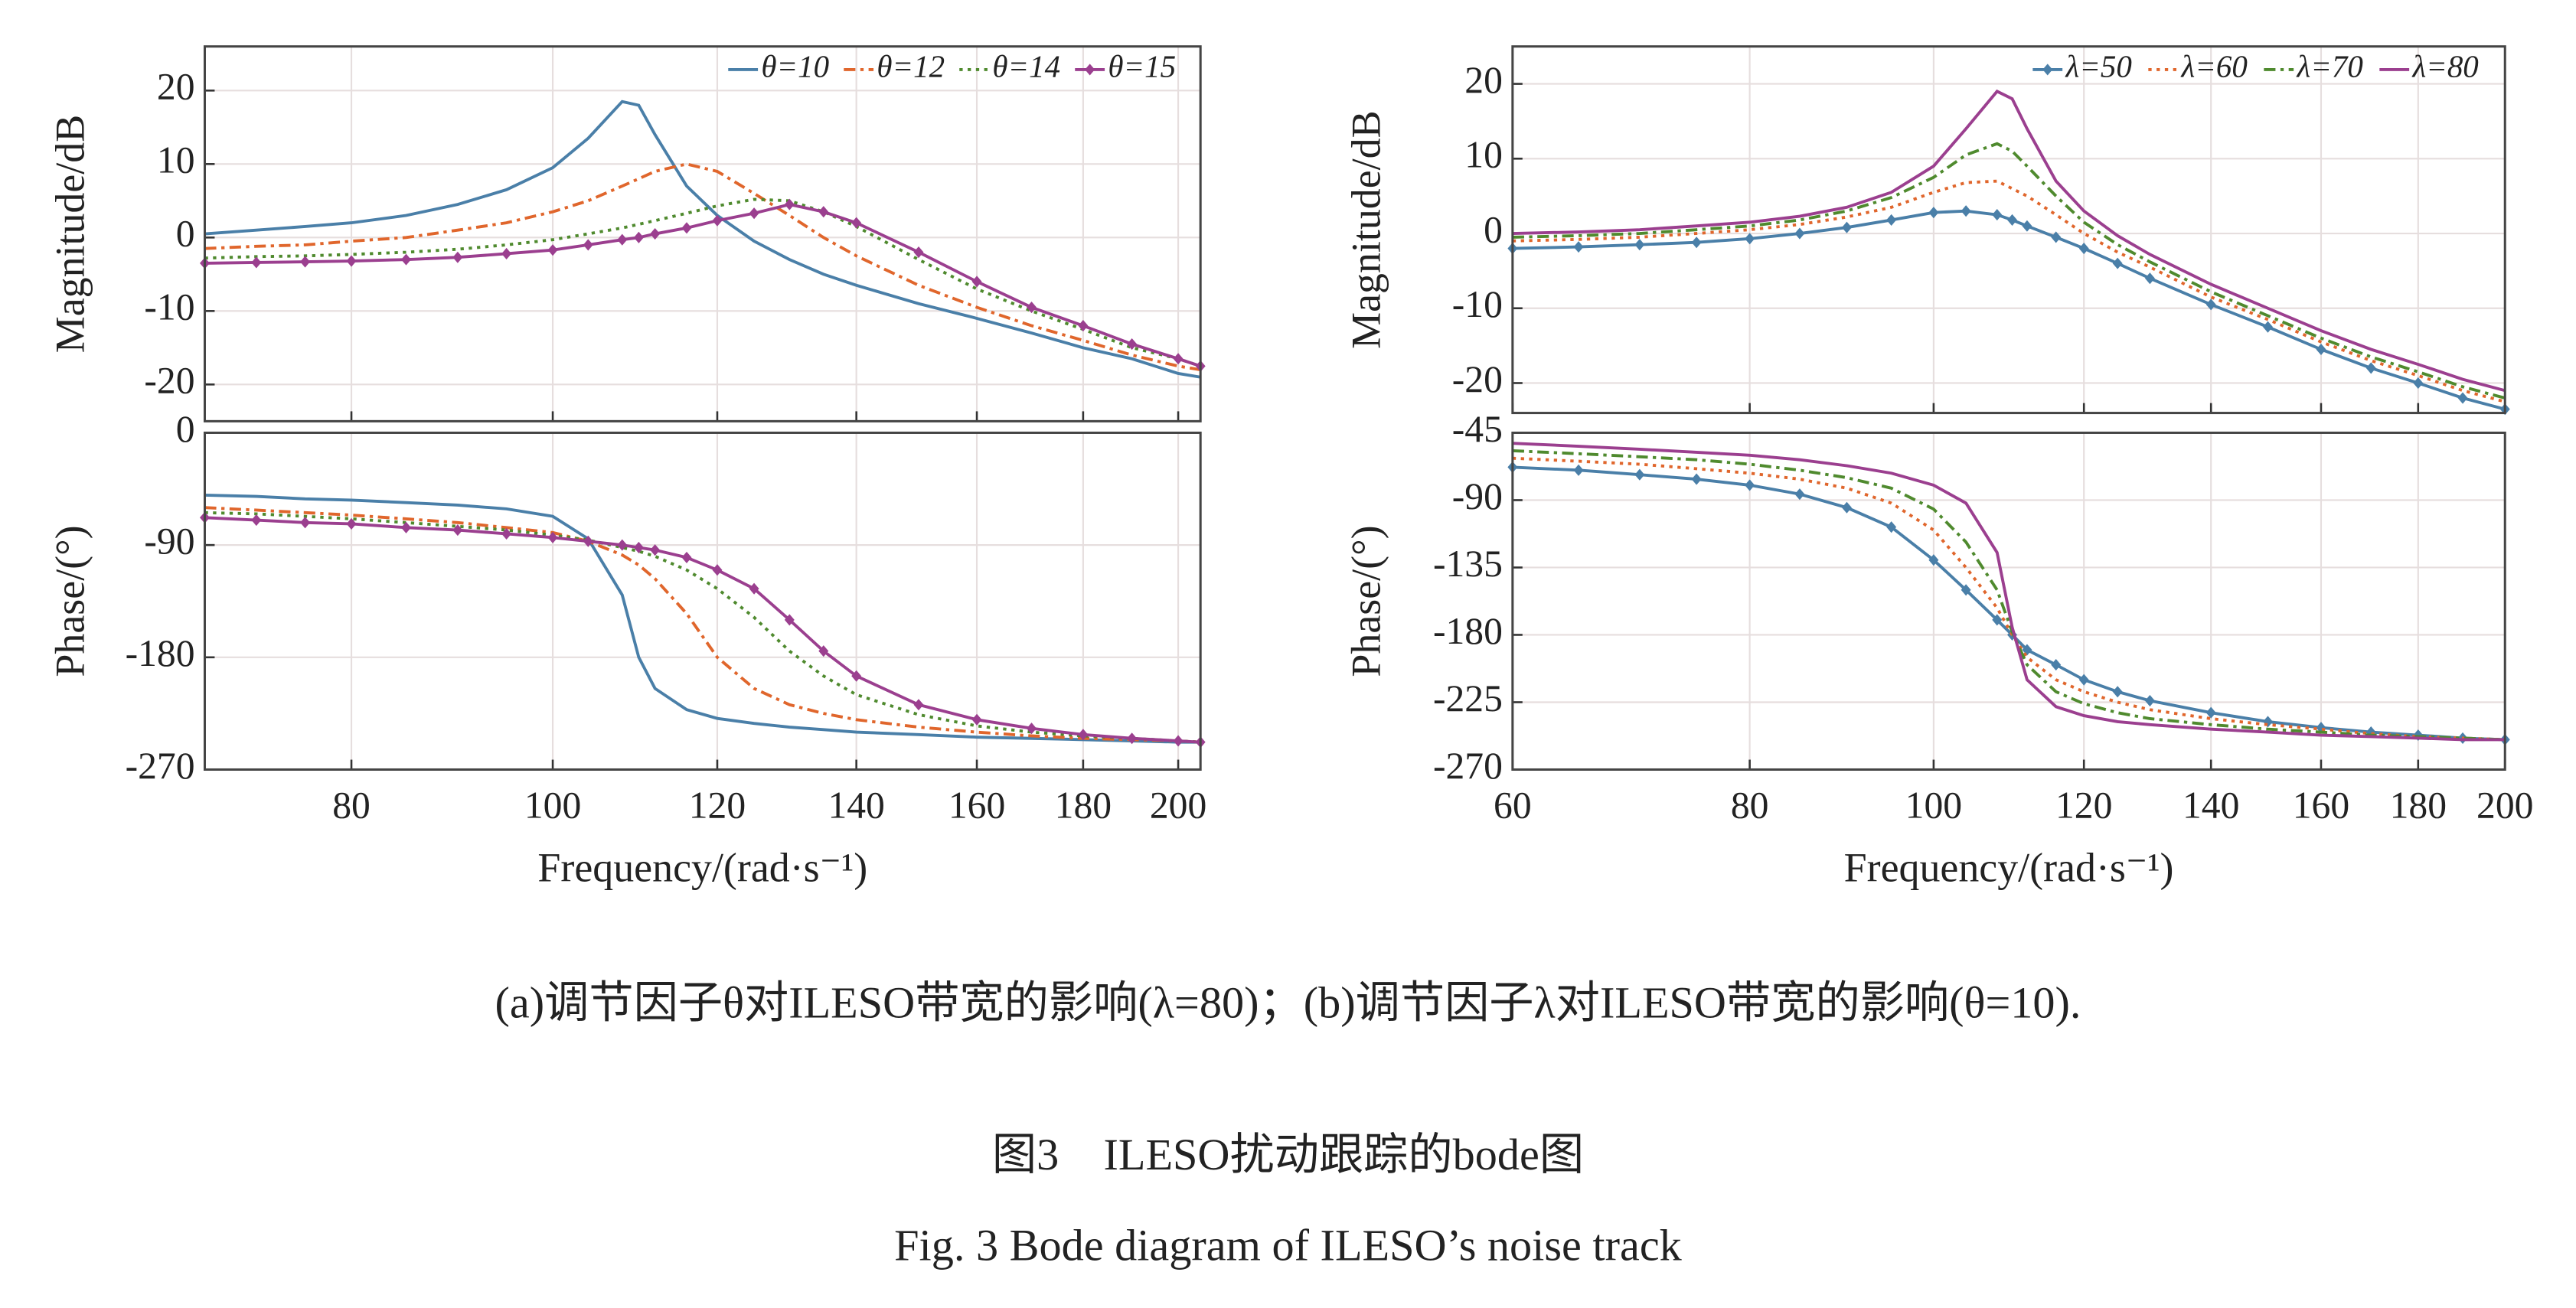 This screenshot has height=1308, width=2576. What do you see at coordinates (2213, 65) in the screenshot?
I see `legend-label: λ=60` at bounding box center [2213, 65].